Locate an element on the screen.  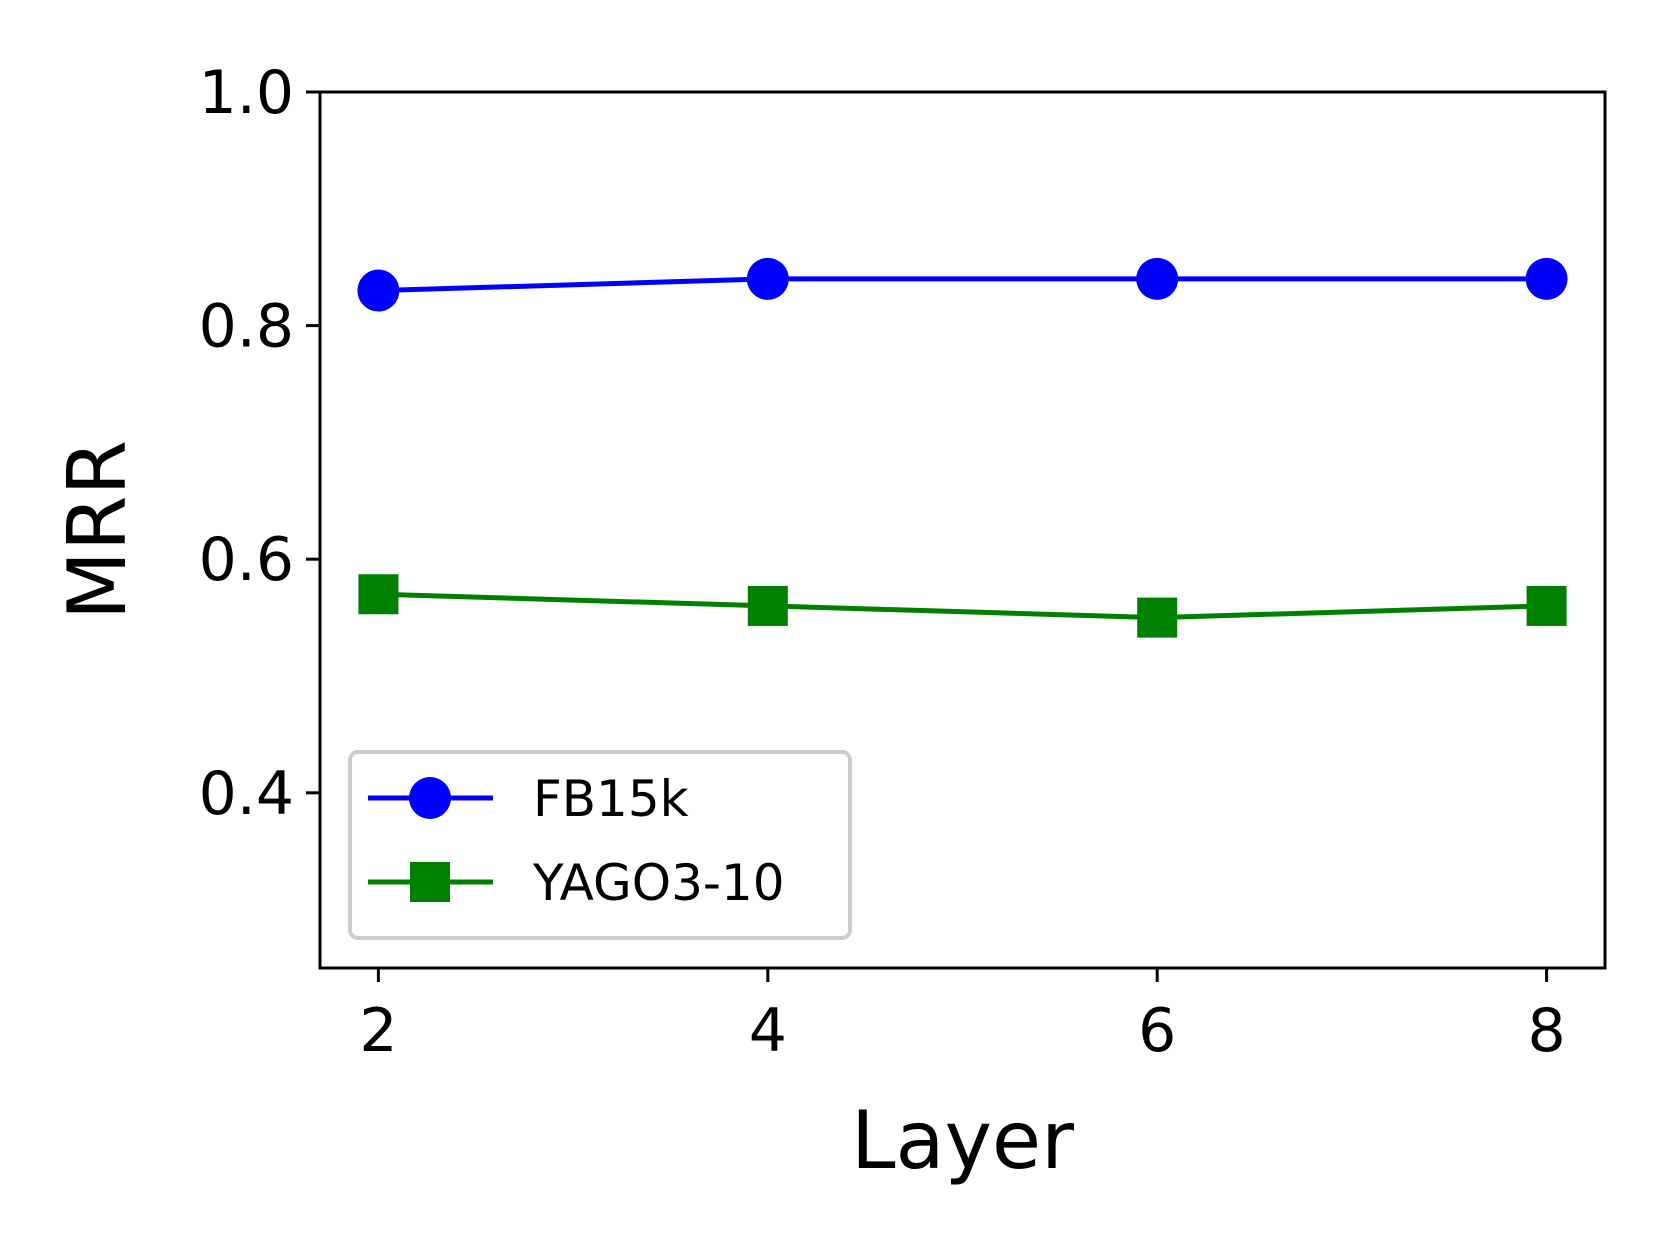
legend-item-1: YAGO3-10 is located at coordinates (576, 883).